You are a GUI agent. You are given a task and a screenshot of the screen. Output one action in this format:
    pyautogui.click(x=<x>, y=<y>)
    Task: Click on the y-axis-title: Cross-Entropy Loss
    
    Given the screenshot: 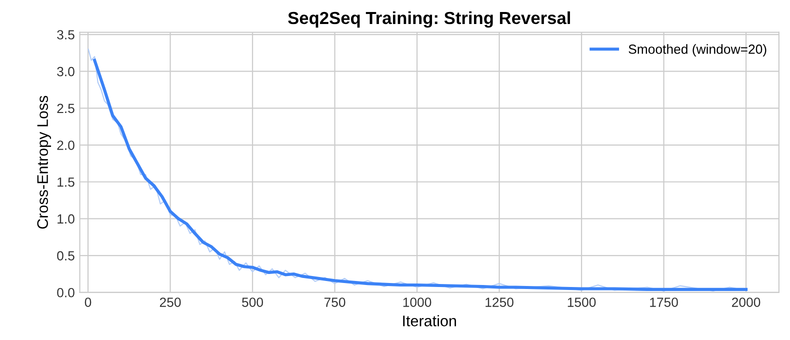 What is the action you would take?
    pyautogui.click(x=44, y=162)
    